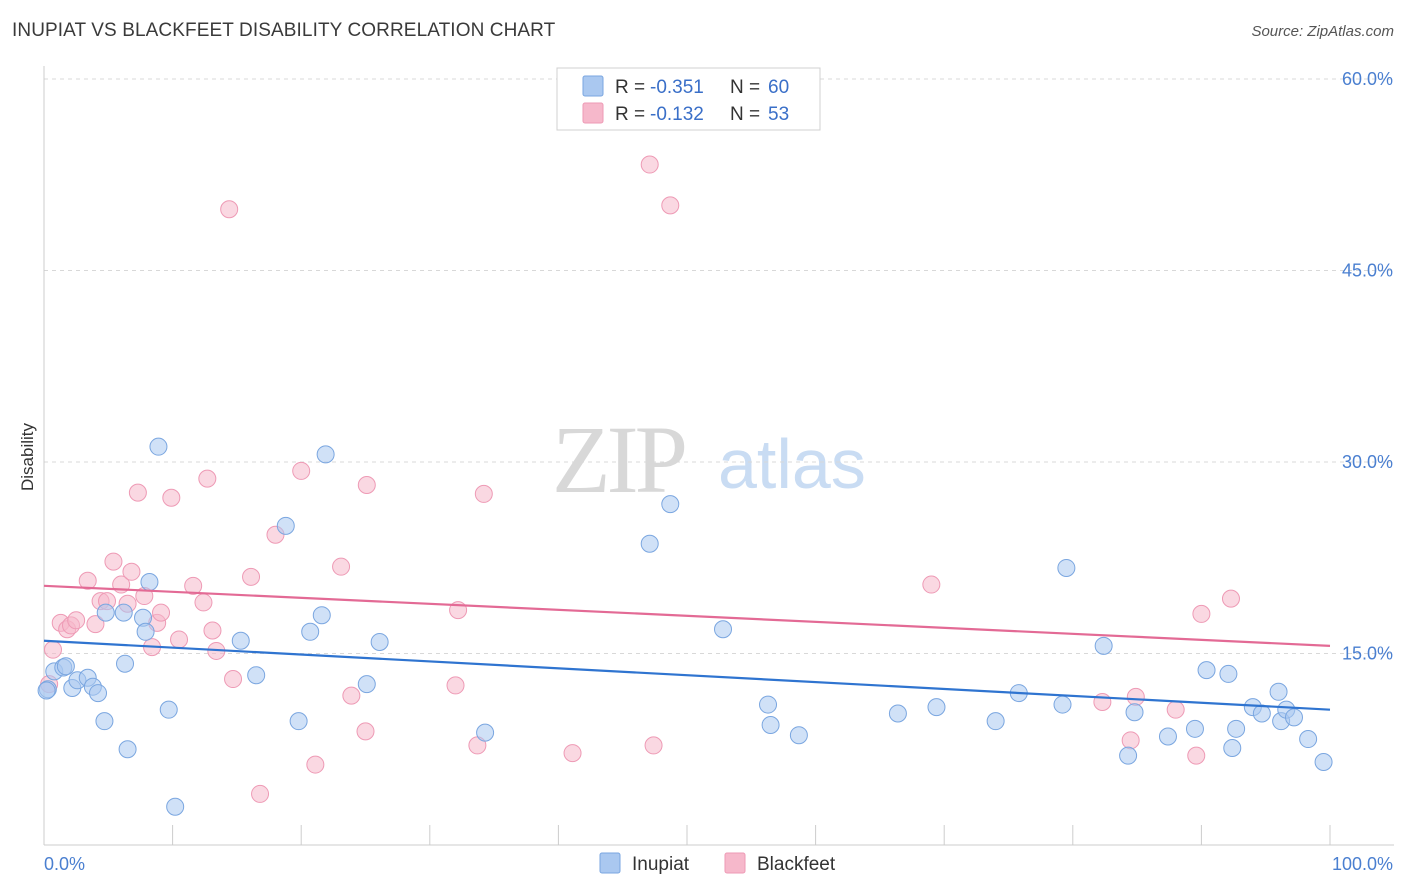 The width and height of the screenshot is (1406, 892). Describe the element at coordinates (1362, 864) in the screenshot. I see `x-tick-label-max: 100.0%` at that location.